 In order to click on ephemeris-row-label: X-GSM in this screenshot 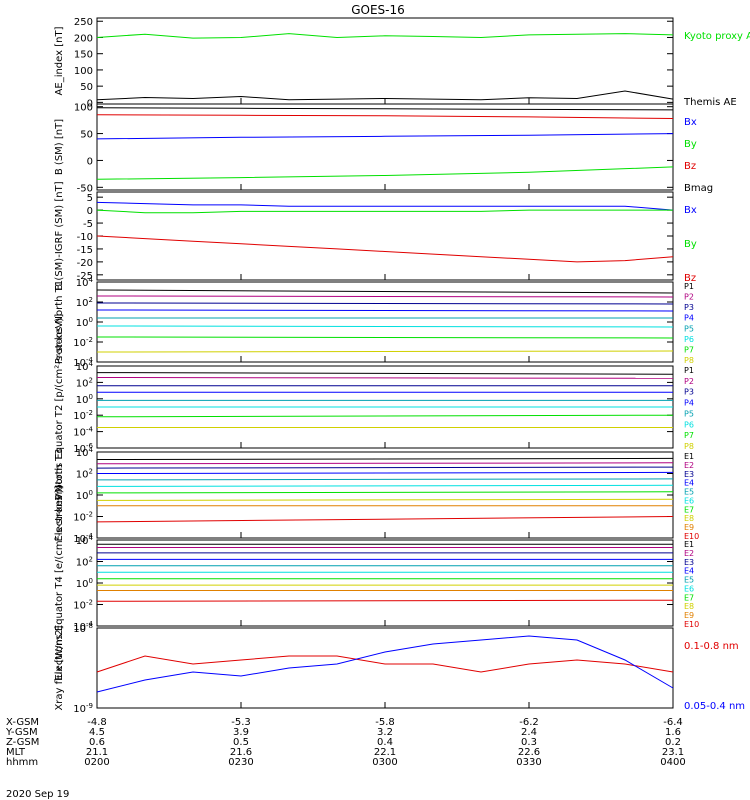, I will do `click(22, 722)`.